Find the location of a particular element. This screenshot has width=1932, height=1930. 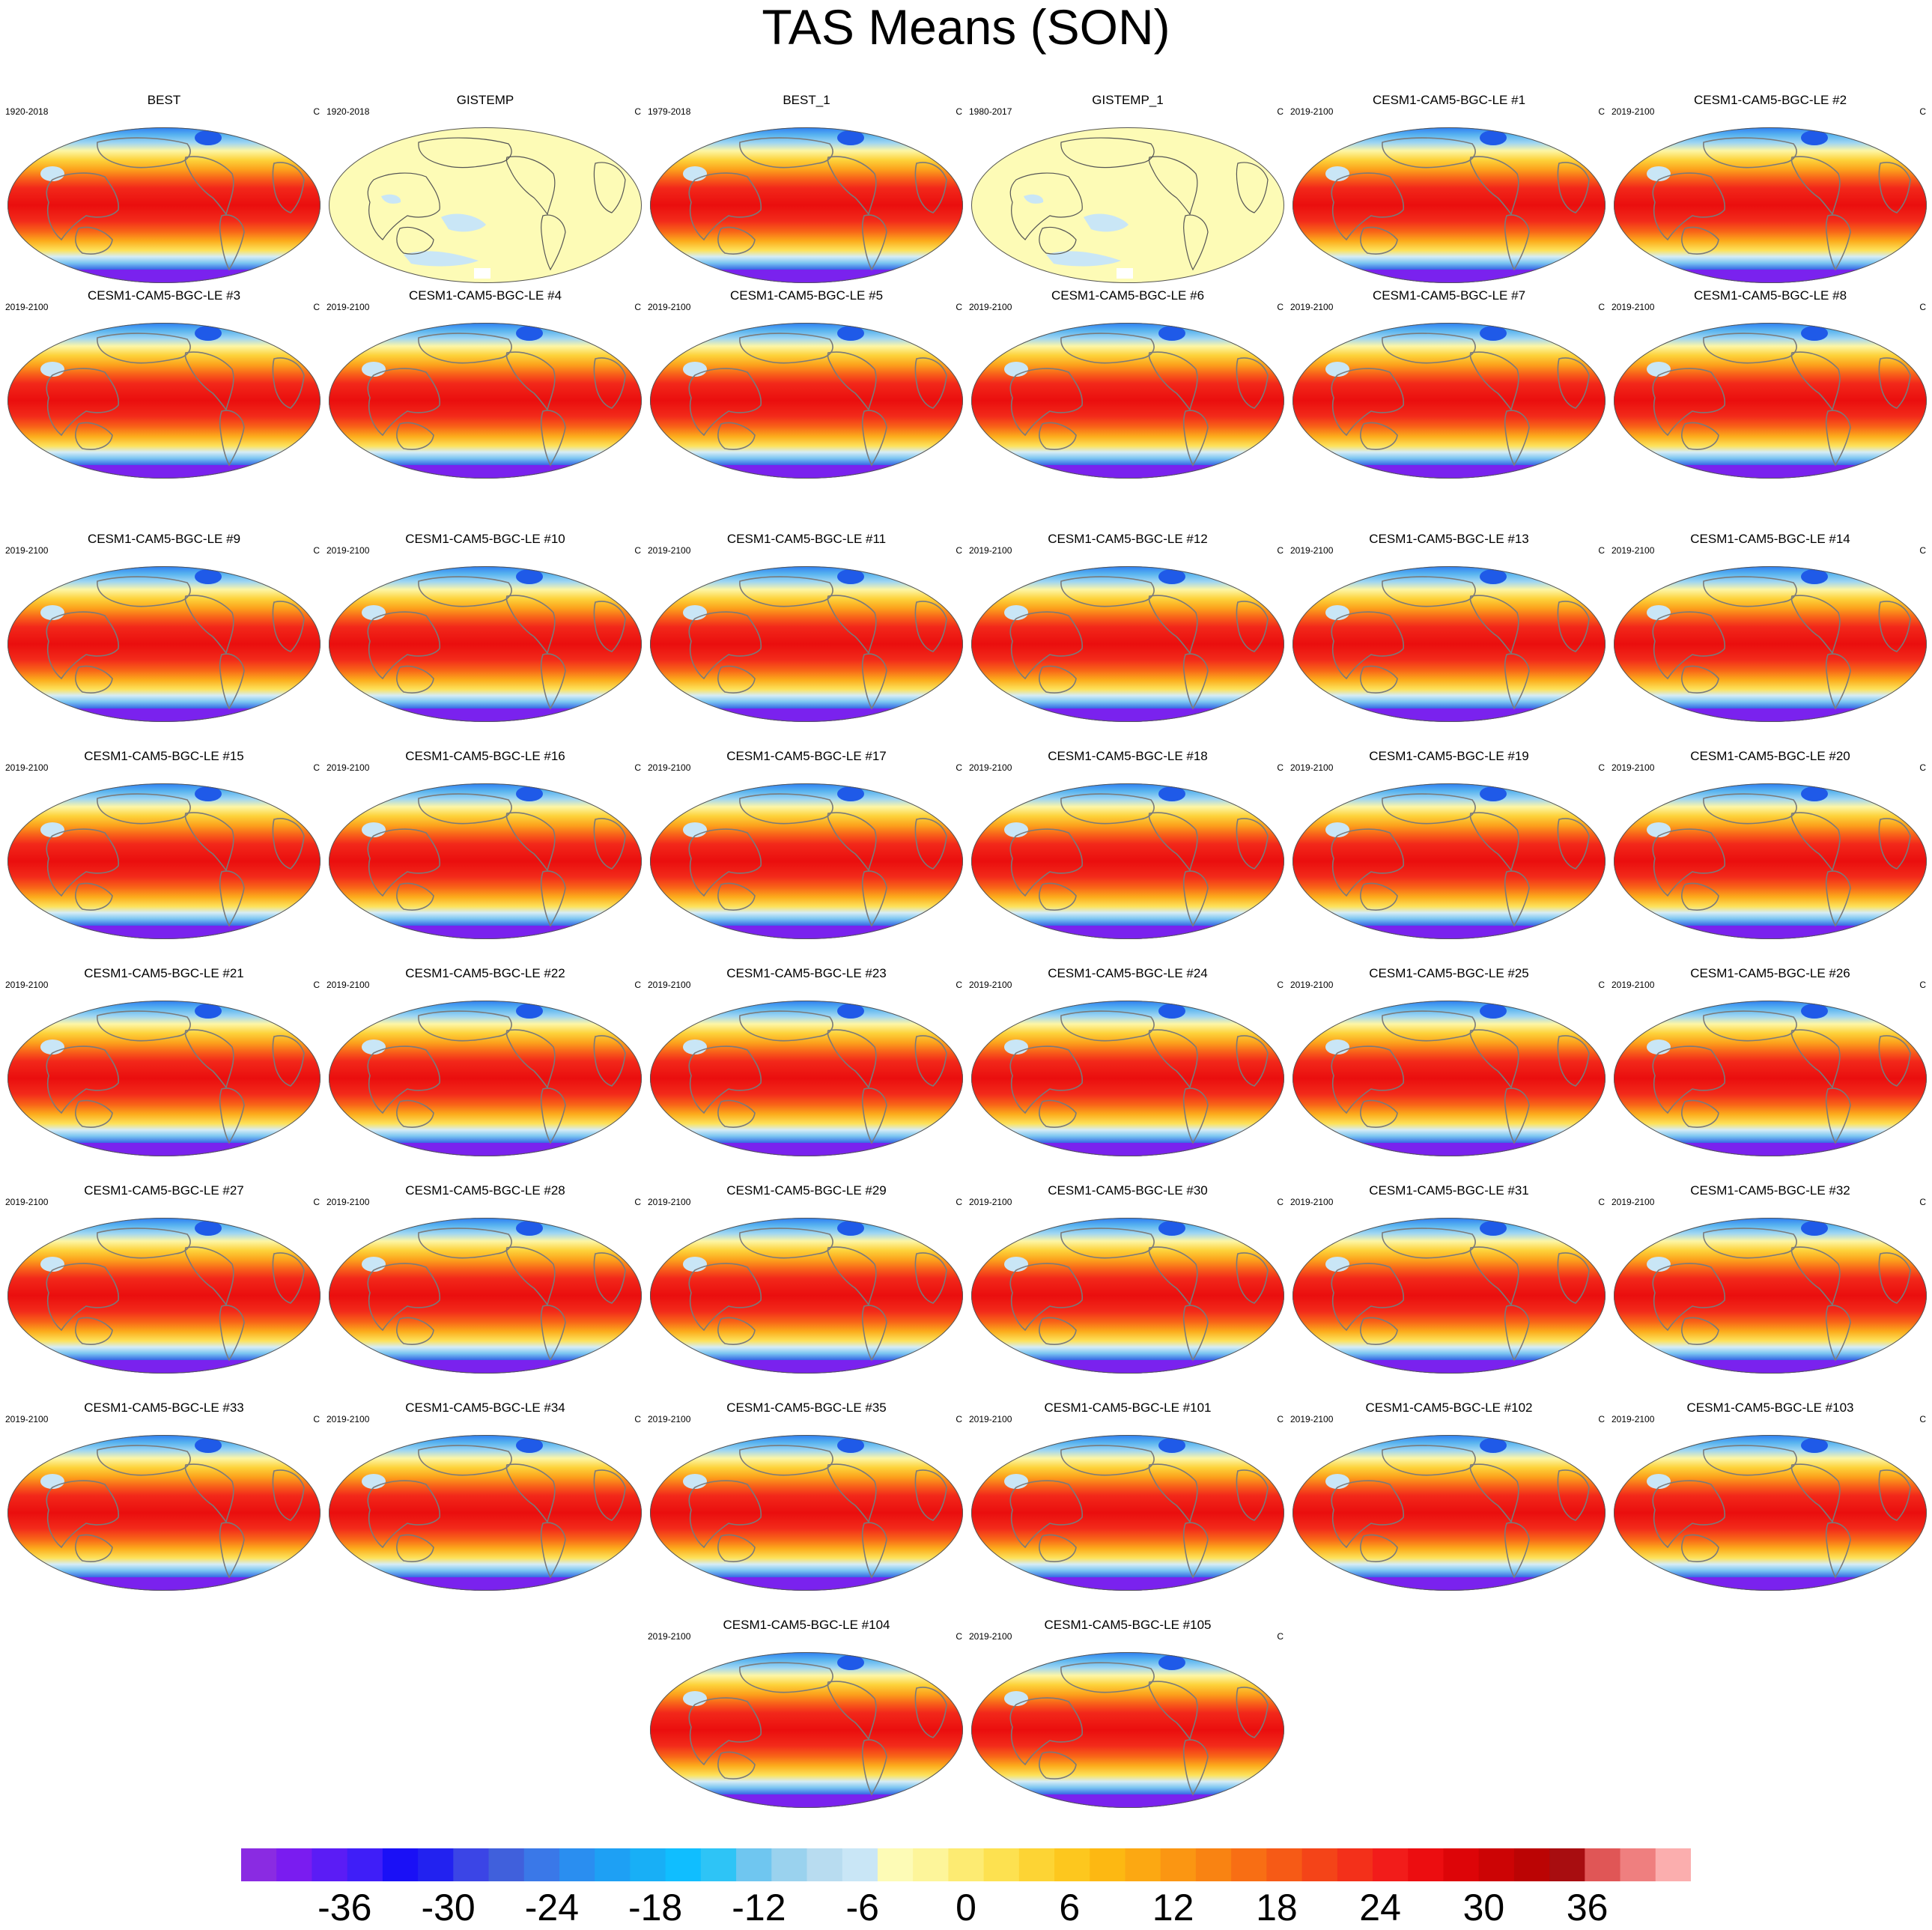

map-panel: CESM1-CAM5-BGC-LE #32 2019-2100 C is located at coordinates (1770, 1284).